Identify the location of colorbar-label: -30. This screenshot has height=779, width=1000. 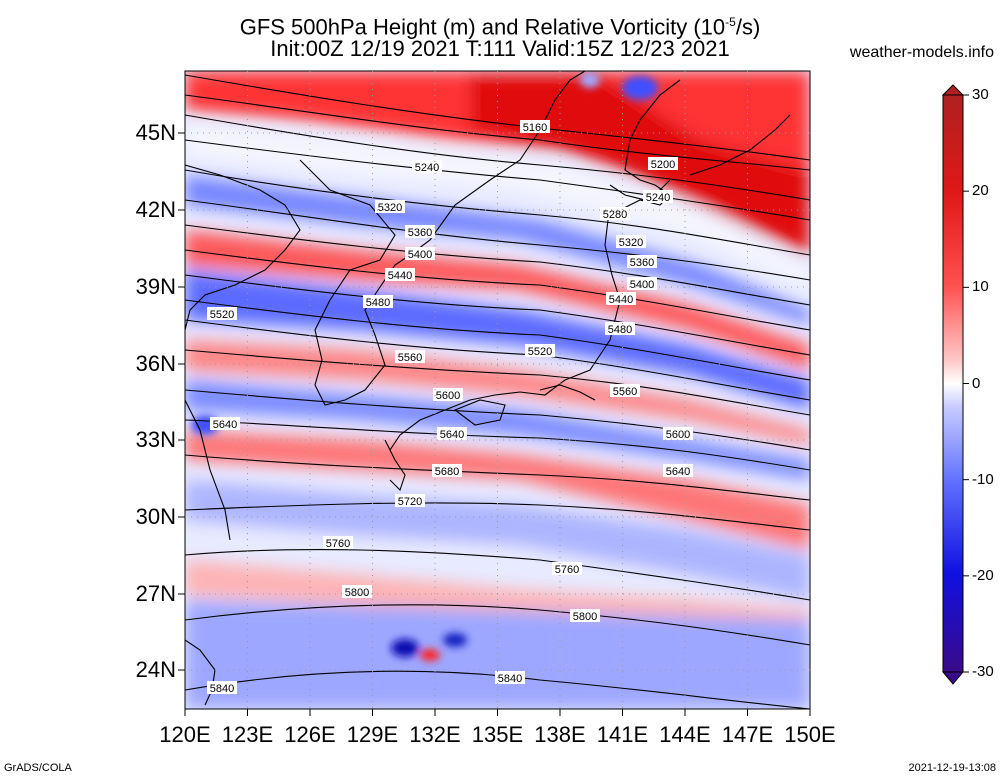
(983, 671).